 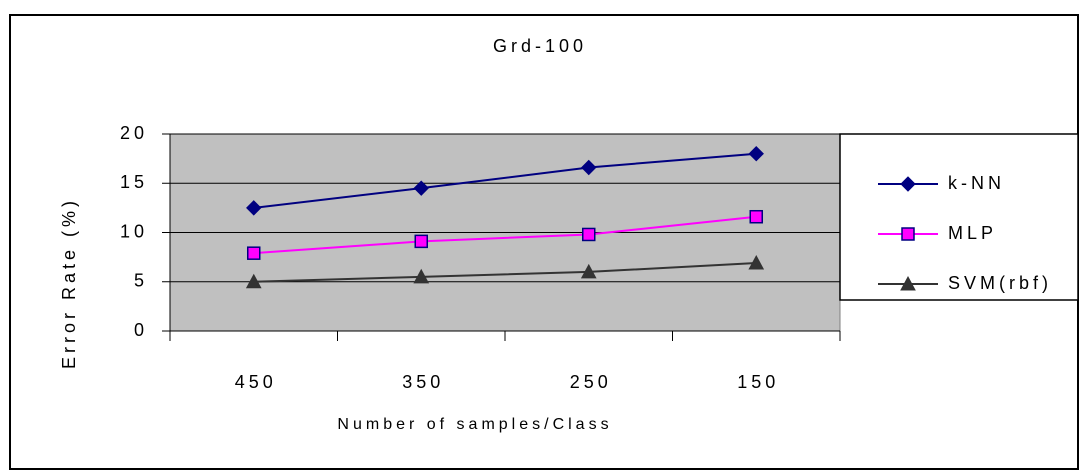 What do you see at coordinates (141, 281) in the screenshot?
I see `y-tick-label: 5` at bounding box center [141, 281].